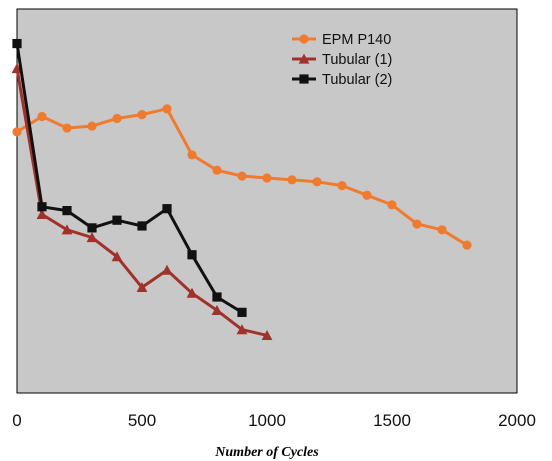 The height and width of the screenshot is (461, 552). Describe the element at coordinates (357, 60) in the screenshot. I see `legend-label: Tubular (1)` at that location.